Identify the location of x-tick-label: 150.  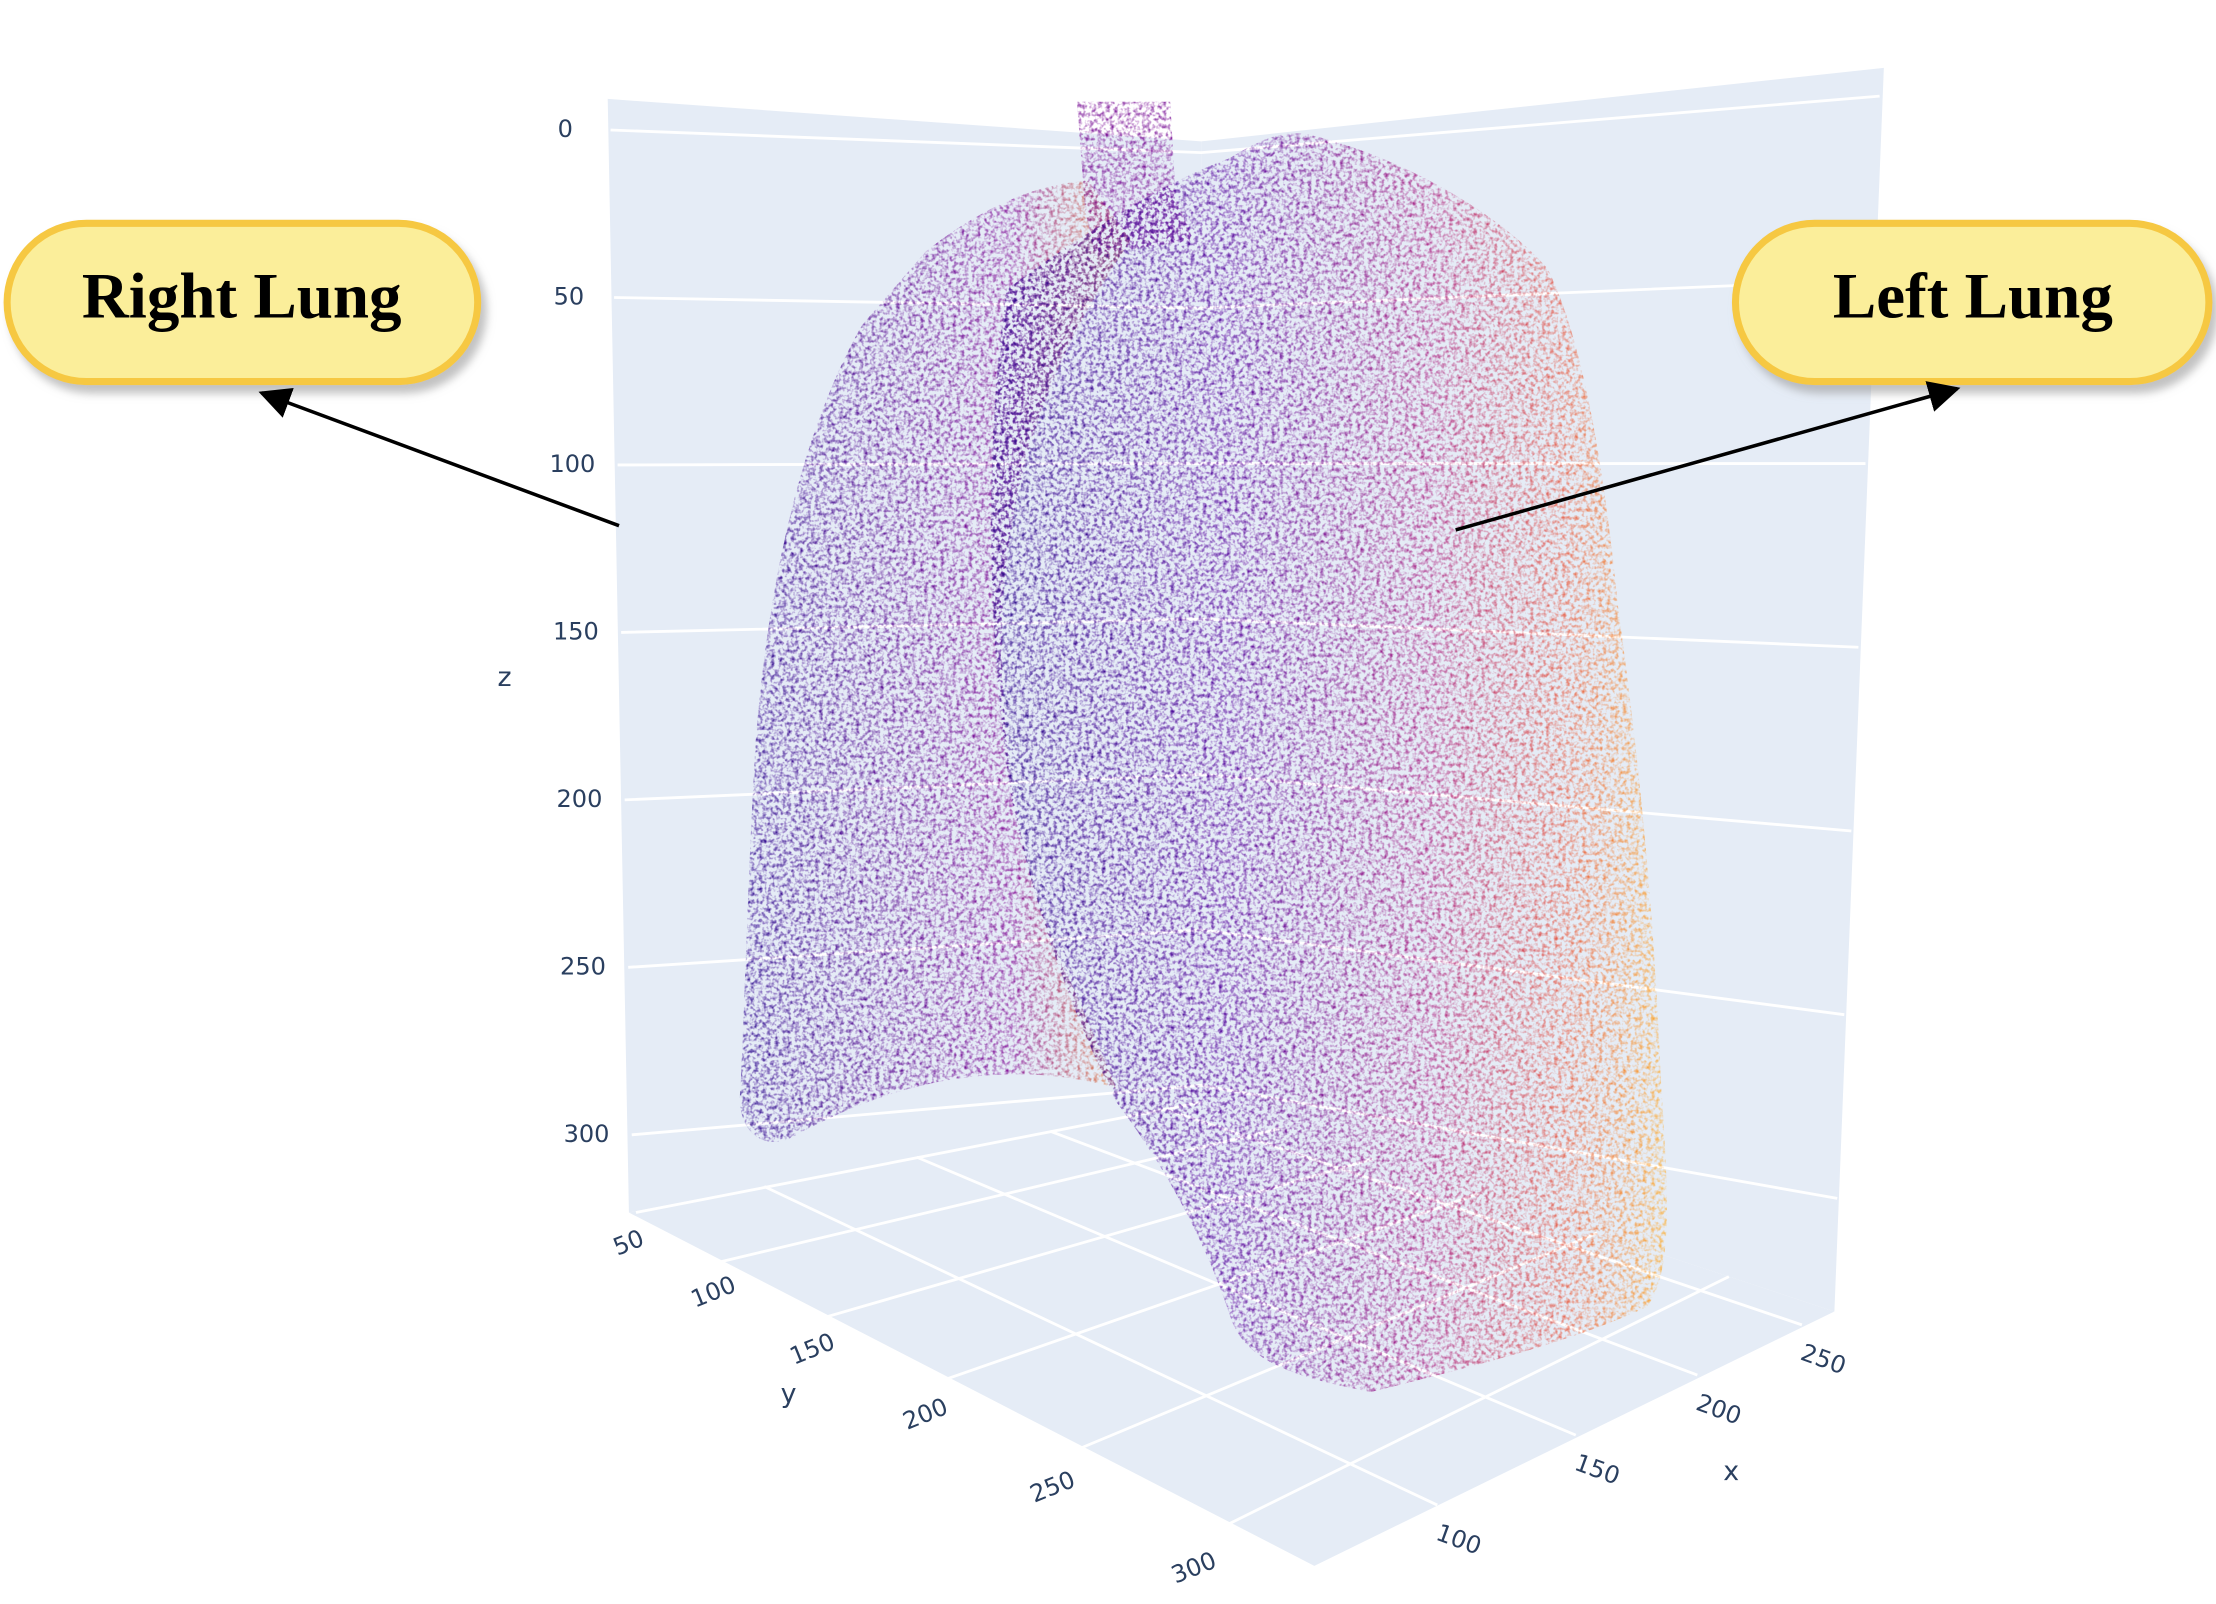
(1597, 1470).